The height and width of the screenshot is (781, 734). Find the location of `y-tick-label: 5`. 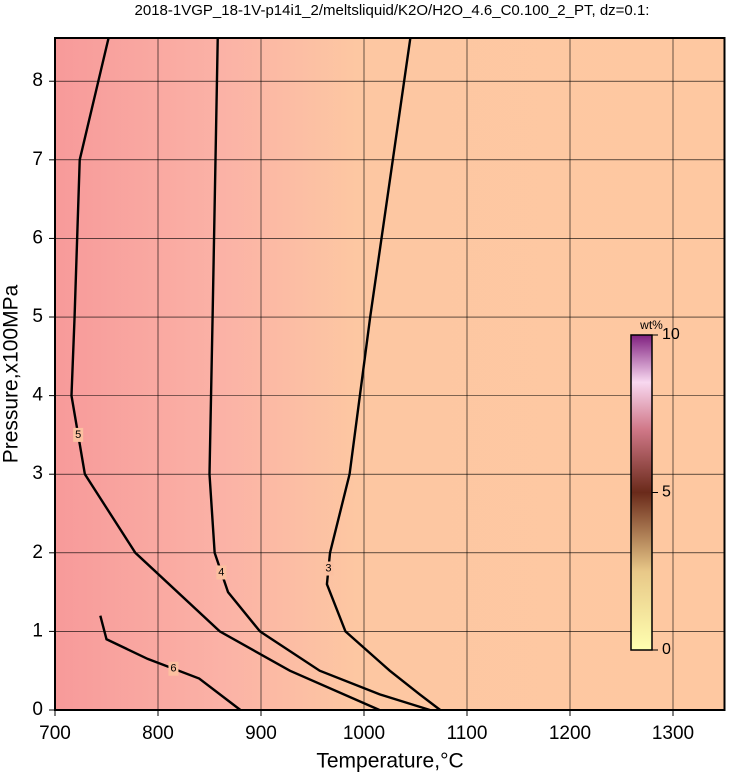

y-tick-label: 5 is located at coordinates (37, 316).